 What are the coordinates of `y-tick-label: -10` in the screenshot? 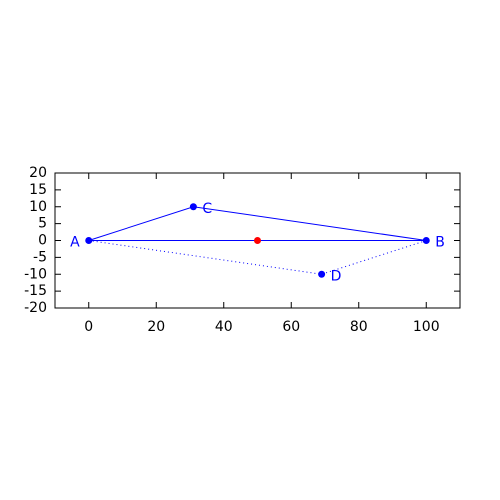 It's located at (35, 274).